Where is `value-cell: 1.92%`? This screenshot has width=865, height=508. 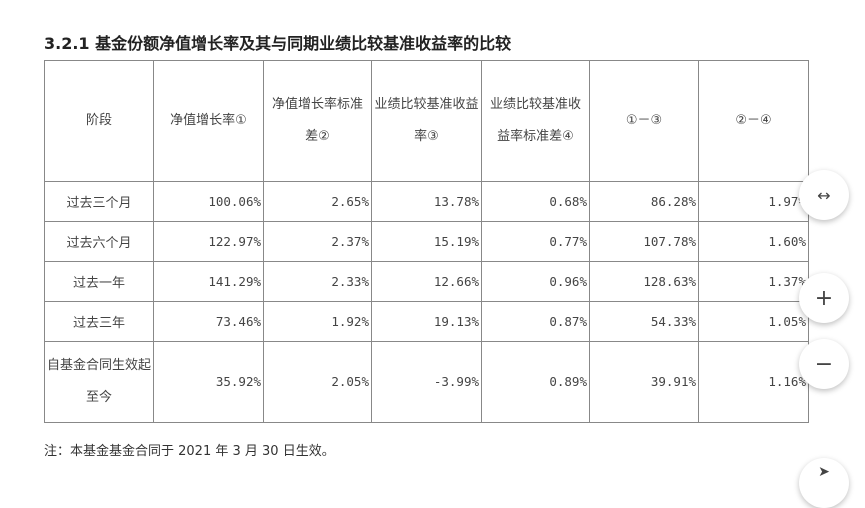 value-cell: 1.92% is located at coordinates (317, 321).